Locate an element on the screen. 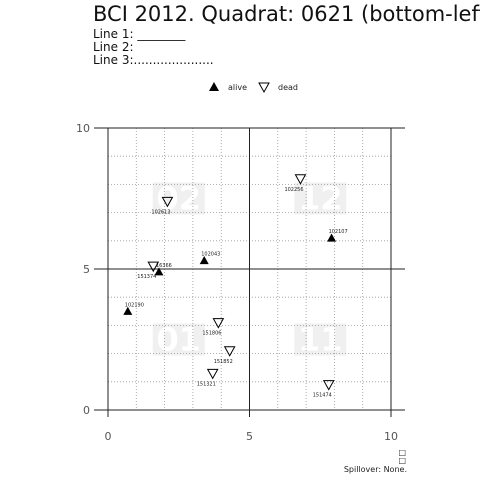 This screenshot has height=480, width=480. tree-tag-label: 151321 is located at coordinates (206, 384).